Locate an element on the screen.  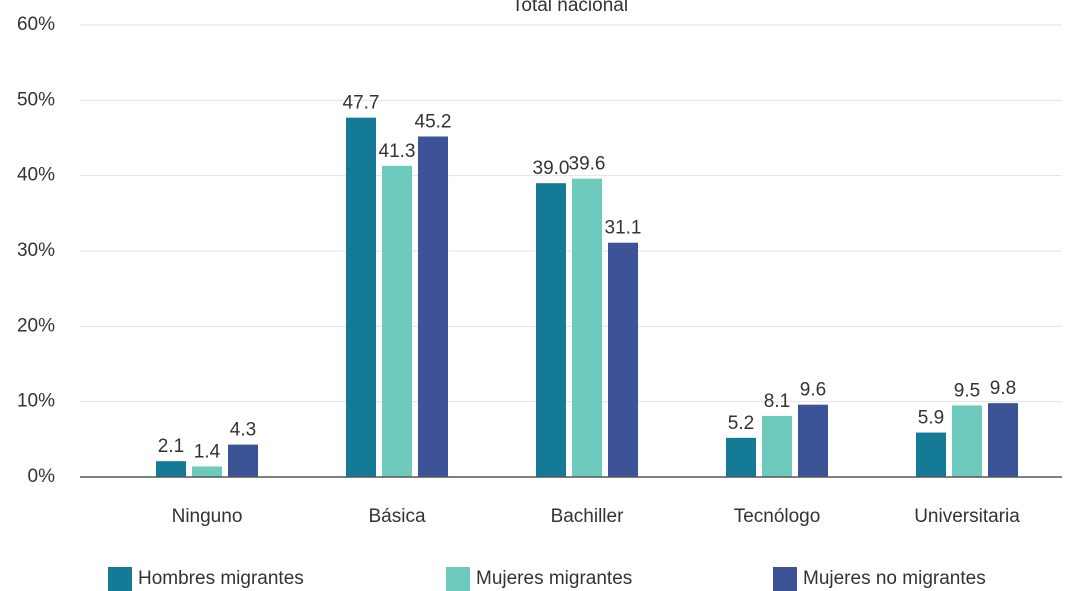
y-tick-label: 60% is located at coordinates (36, 24).